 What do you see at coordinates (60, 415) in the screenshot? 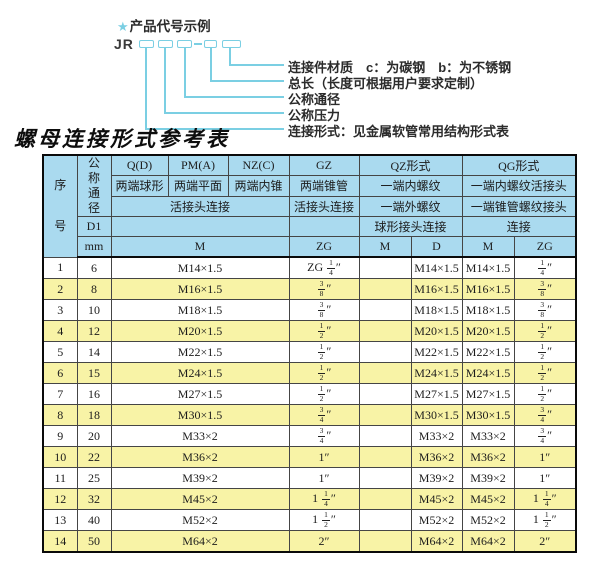
I see `cell-seq: 8` at bounding box center [60, 415].